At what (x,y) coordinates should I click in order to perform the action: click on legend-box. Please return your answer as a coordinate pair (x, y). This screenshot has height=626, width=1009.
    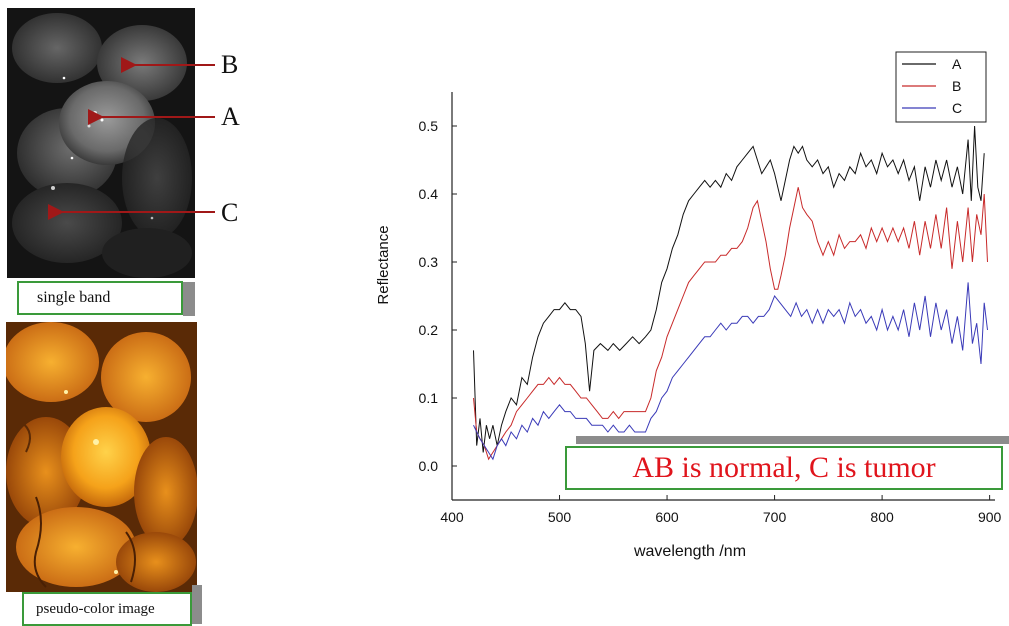
    Looking at the image, I should click on (941, 87).